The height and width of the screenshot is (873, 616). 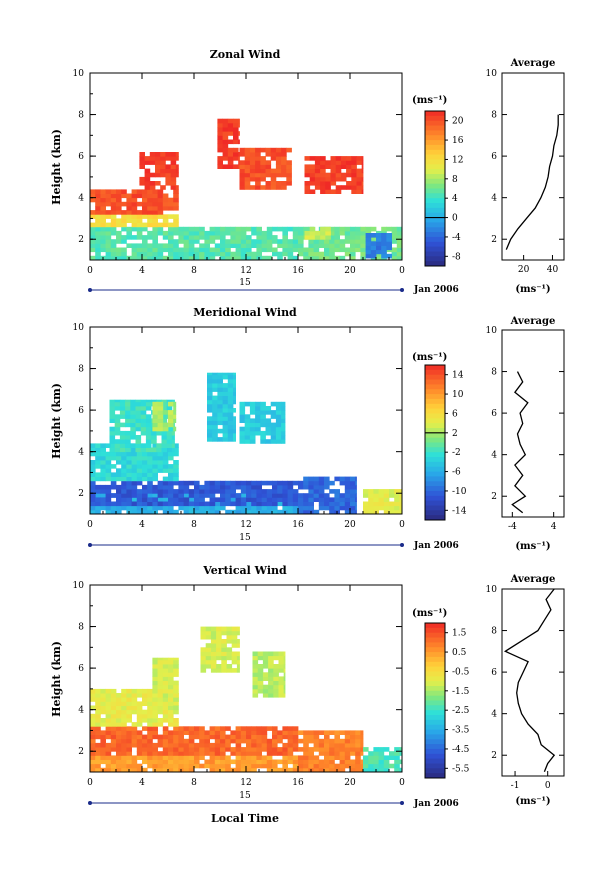 What do you see at coordinates (244, 570) in the screenshot?
I see `panel-title: Vertical Wind` at bounding box center [244, 570].